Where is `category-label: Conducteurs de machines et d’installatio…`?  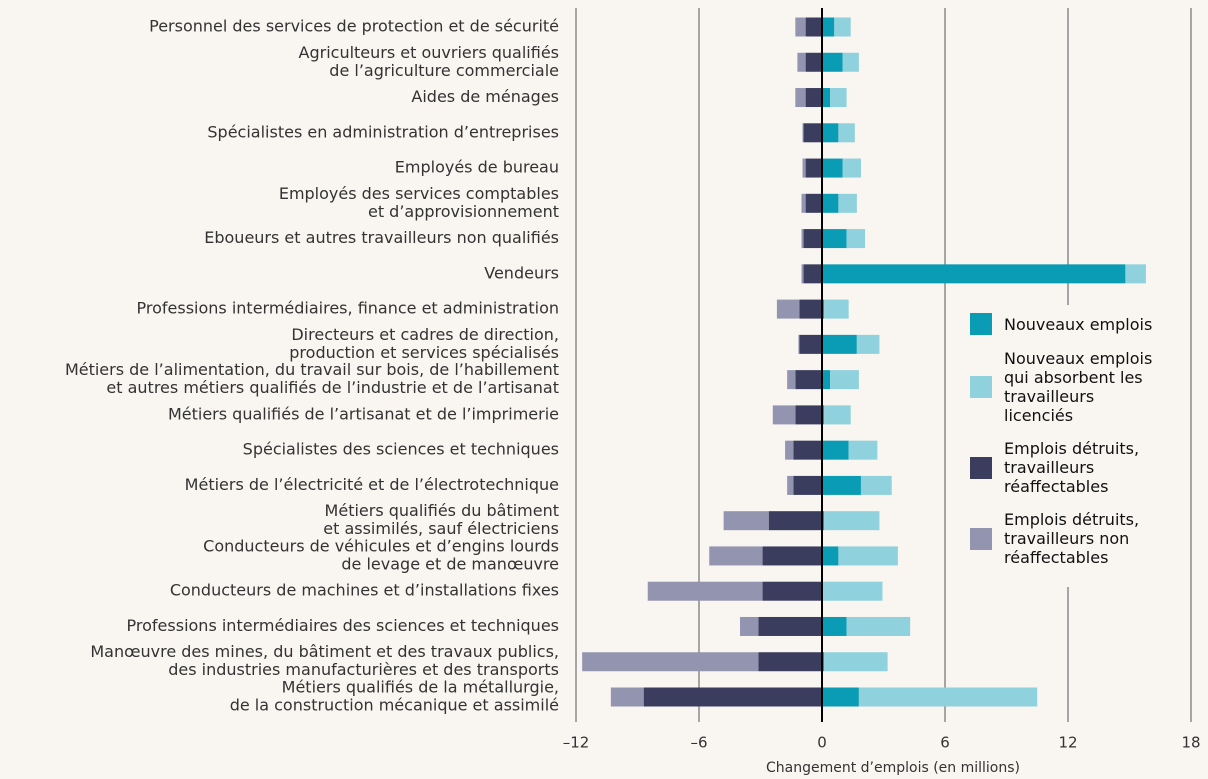
category-label: Conducteurs de machines et d’installatio… is located at coordinates (364, 590).